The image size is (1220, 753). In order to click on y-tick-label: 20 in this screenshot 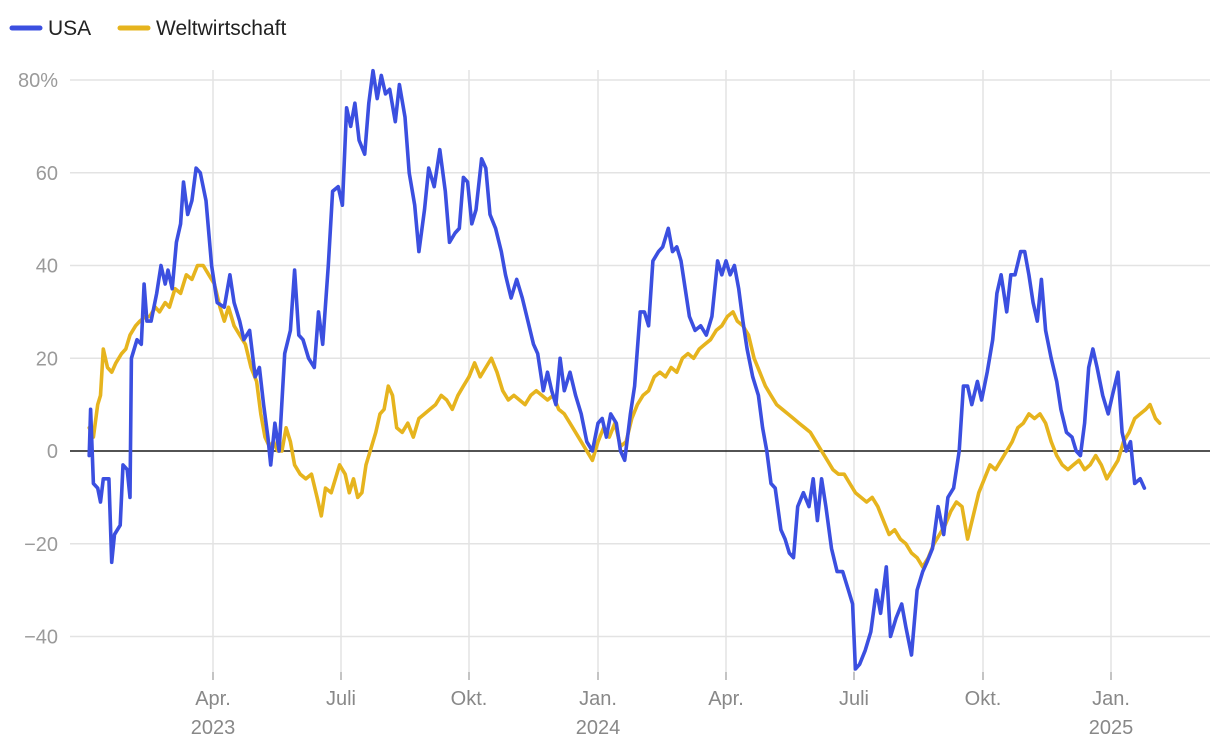, I will do `click(47, 359)`.